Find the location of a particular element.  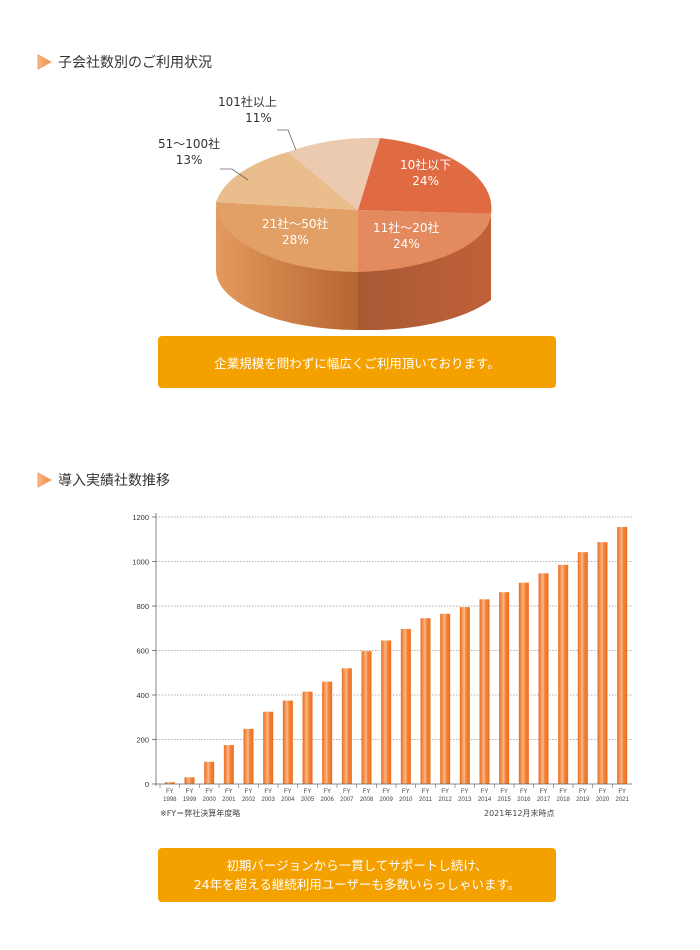

svg-text: 1999 is located at coordinates (190, 800).